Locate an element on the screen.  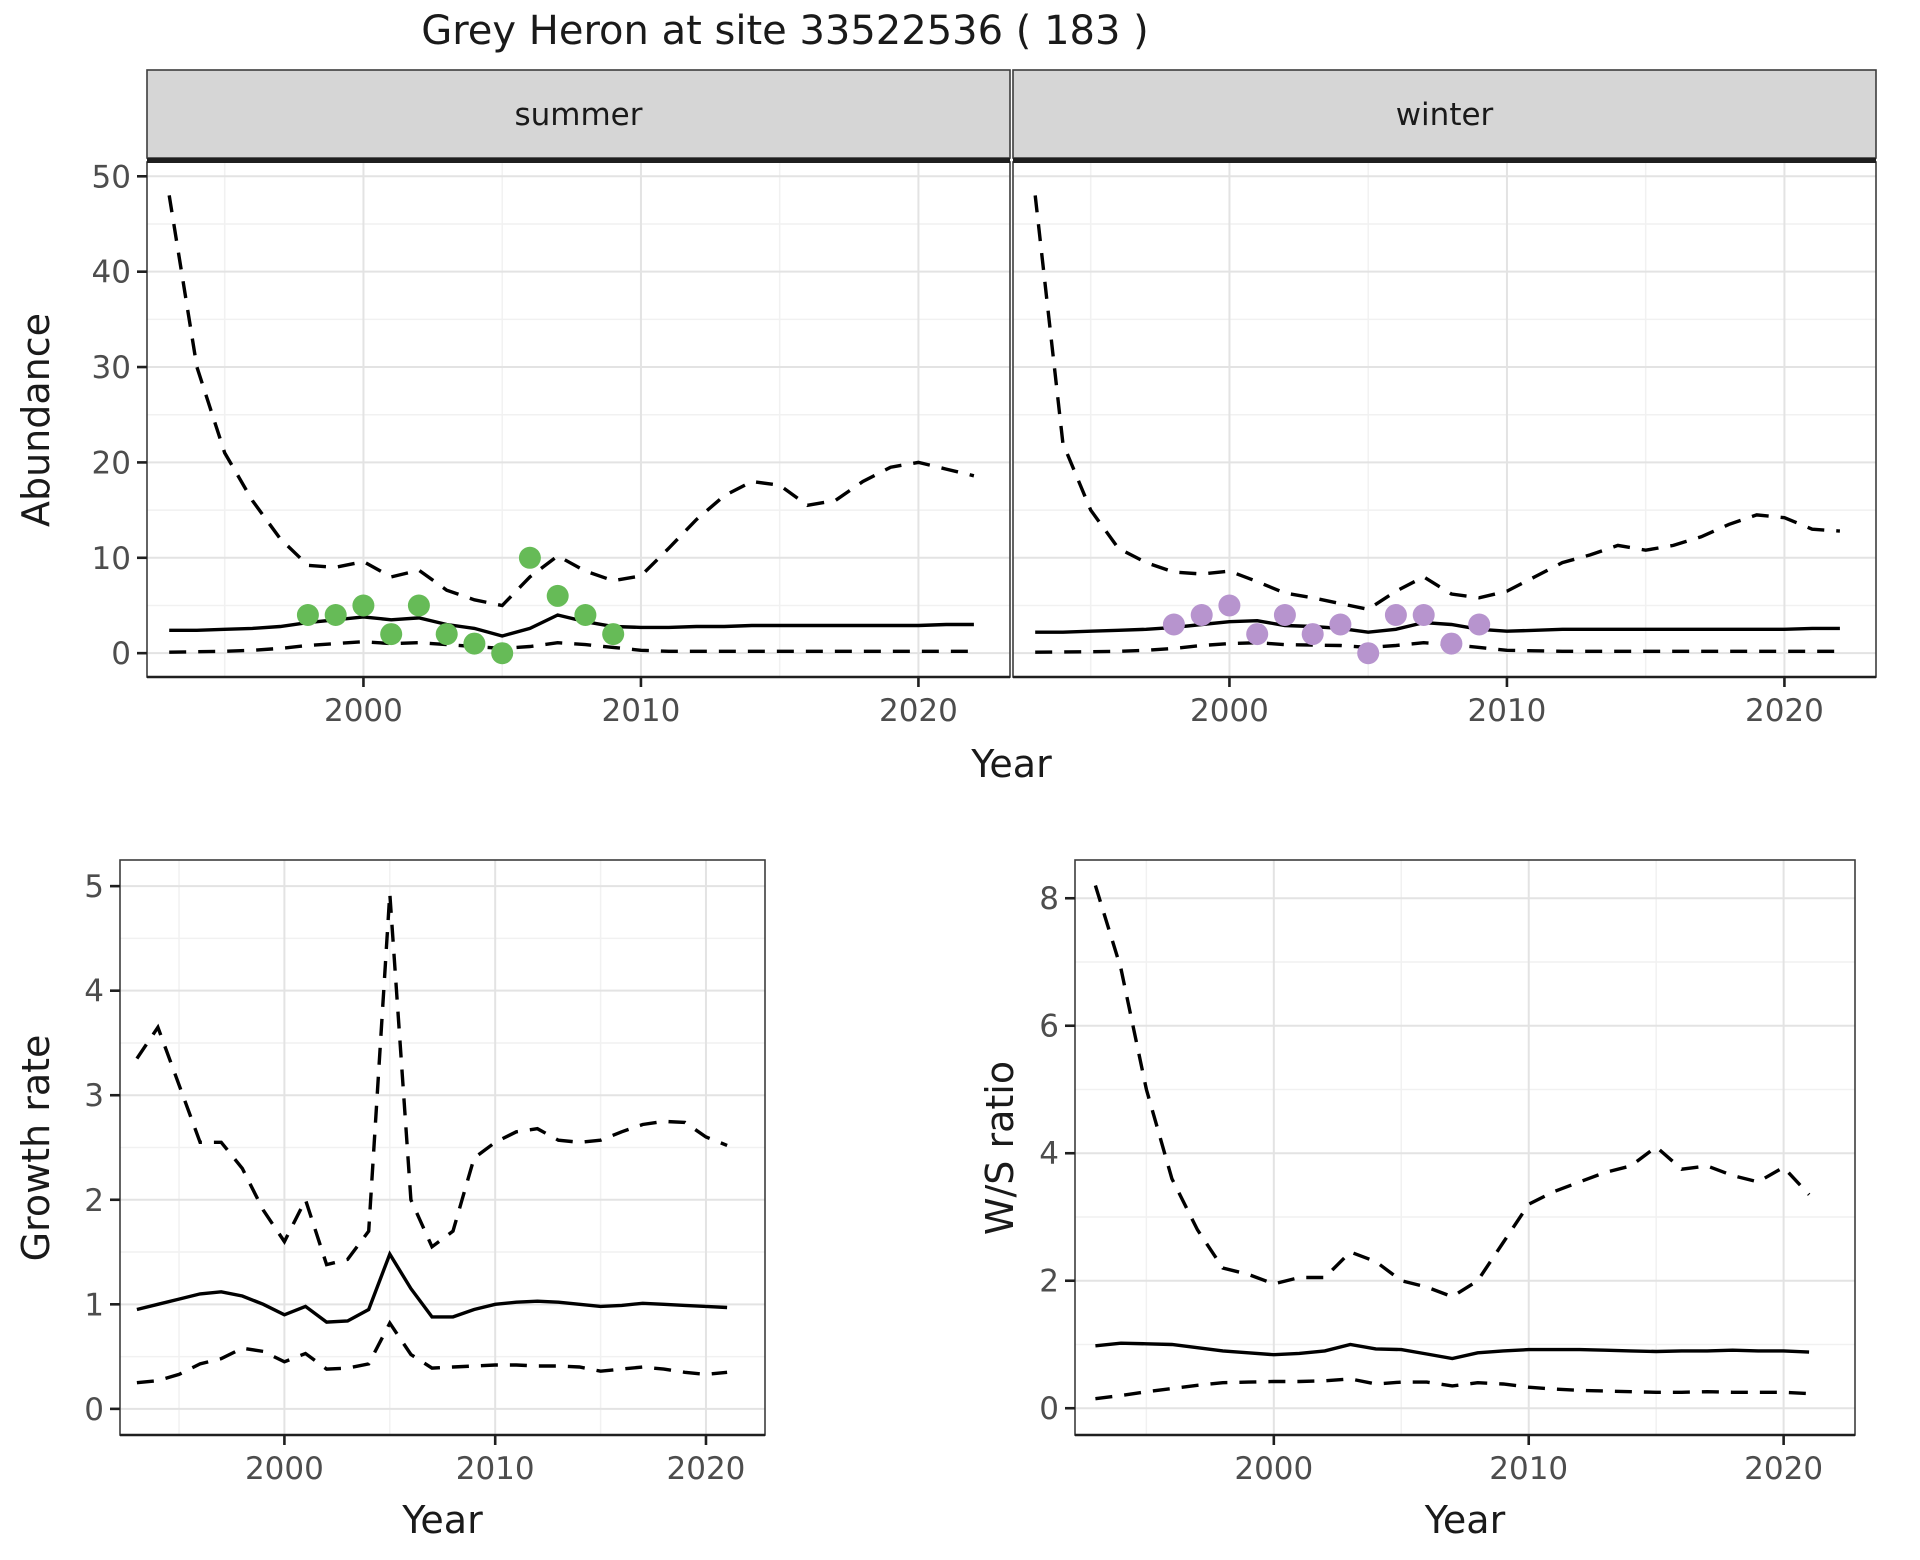
y-tick-label: 6 is located at coordinates (1049, 1027).